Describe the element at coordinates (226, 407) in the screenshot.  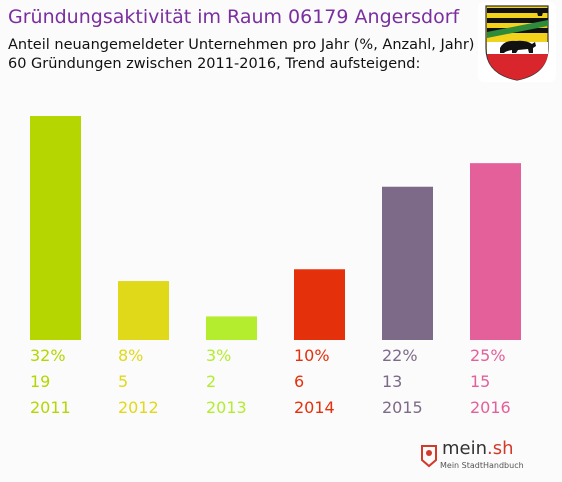
I see `year-label-2013: 2013` at that location.